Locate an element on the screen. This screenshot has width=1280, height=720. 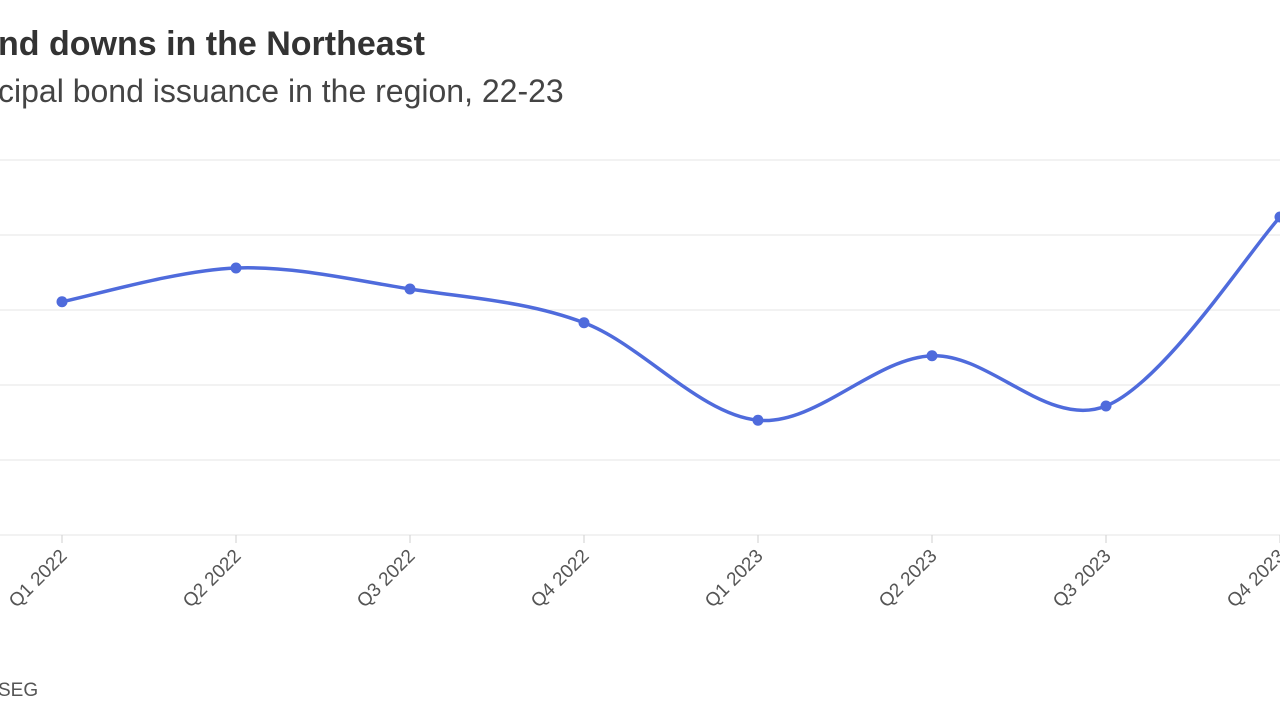
x-tick-label: Q2 2023 is located at coordinates (908, 579).